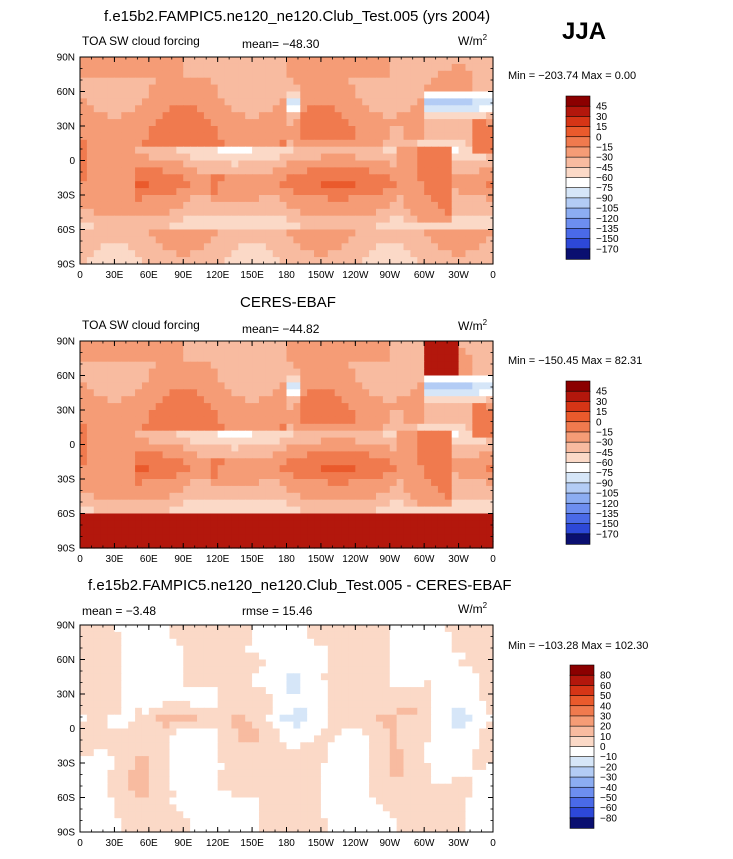  I want to click on colorbar-box, so click(578, 244).